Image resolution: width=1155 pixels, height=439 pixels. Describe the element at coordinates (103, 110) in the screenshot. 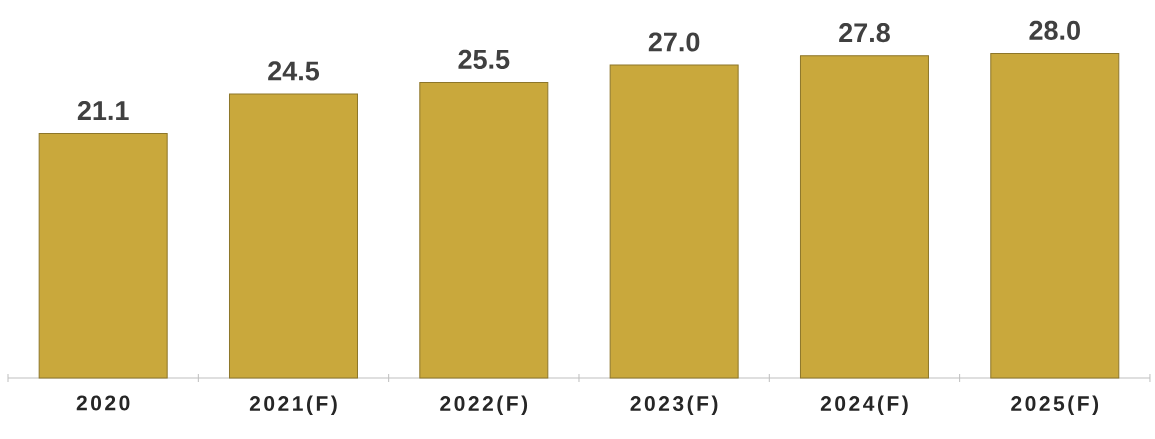

I see `data-label: 21.1` at that location.